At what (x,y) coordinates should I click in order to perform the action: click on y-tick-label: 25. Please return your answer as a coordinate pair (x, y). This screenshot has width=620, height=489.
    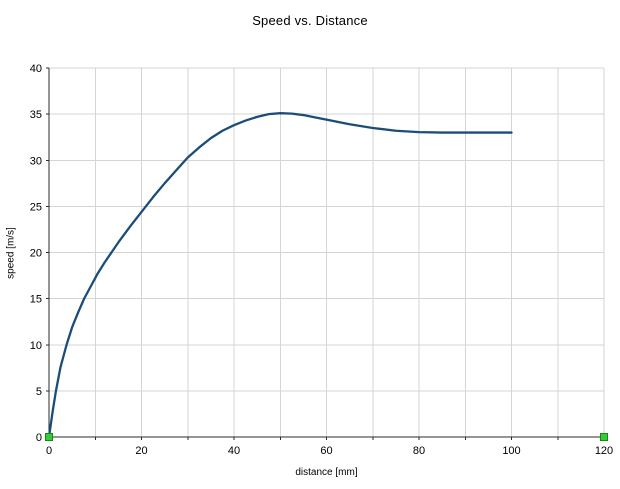
    Looking at the image, I should click on (36, 207).